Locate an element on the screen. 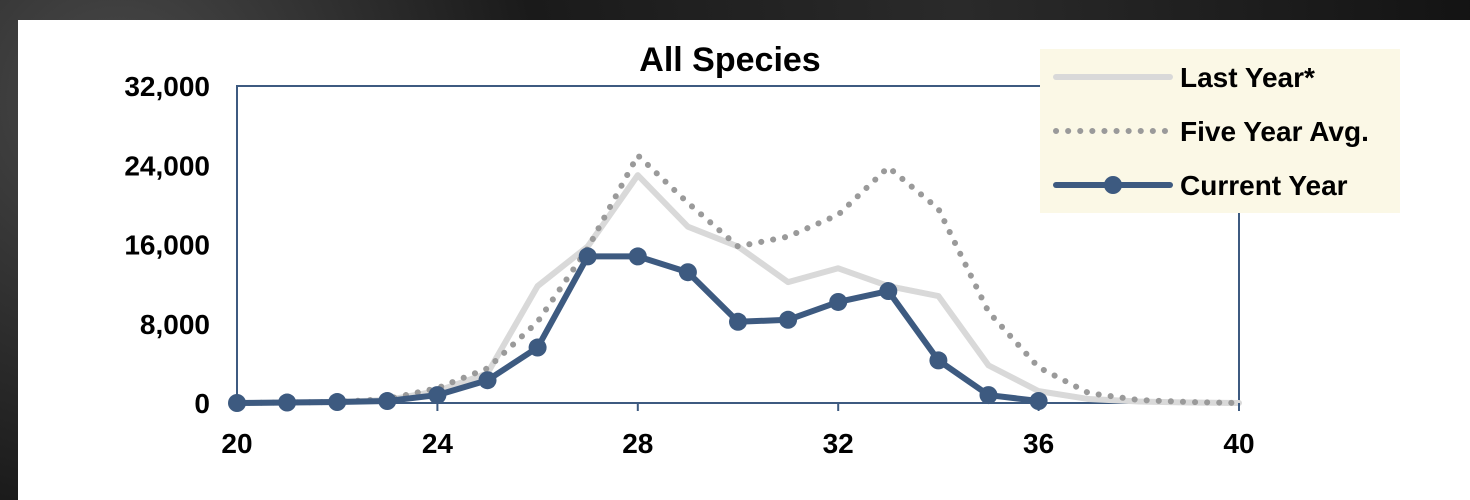 This screenshot has width=1470, height=500. y-tick-label: 0 is located at coordinates (202, 403).